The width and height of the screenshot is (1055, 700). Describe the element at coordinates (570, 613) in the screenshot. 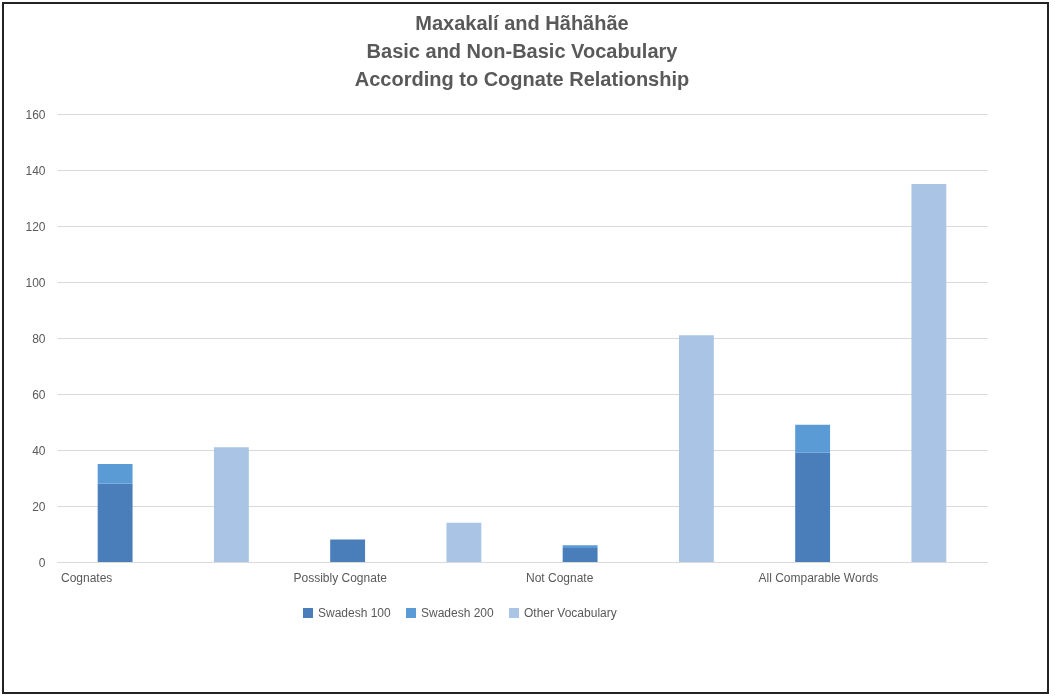

I see `legend-label: Other Vocabulary` at that location.